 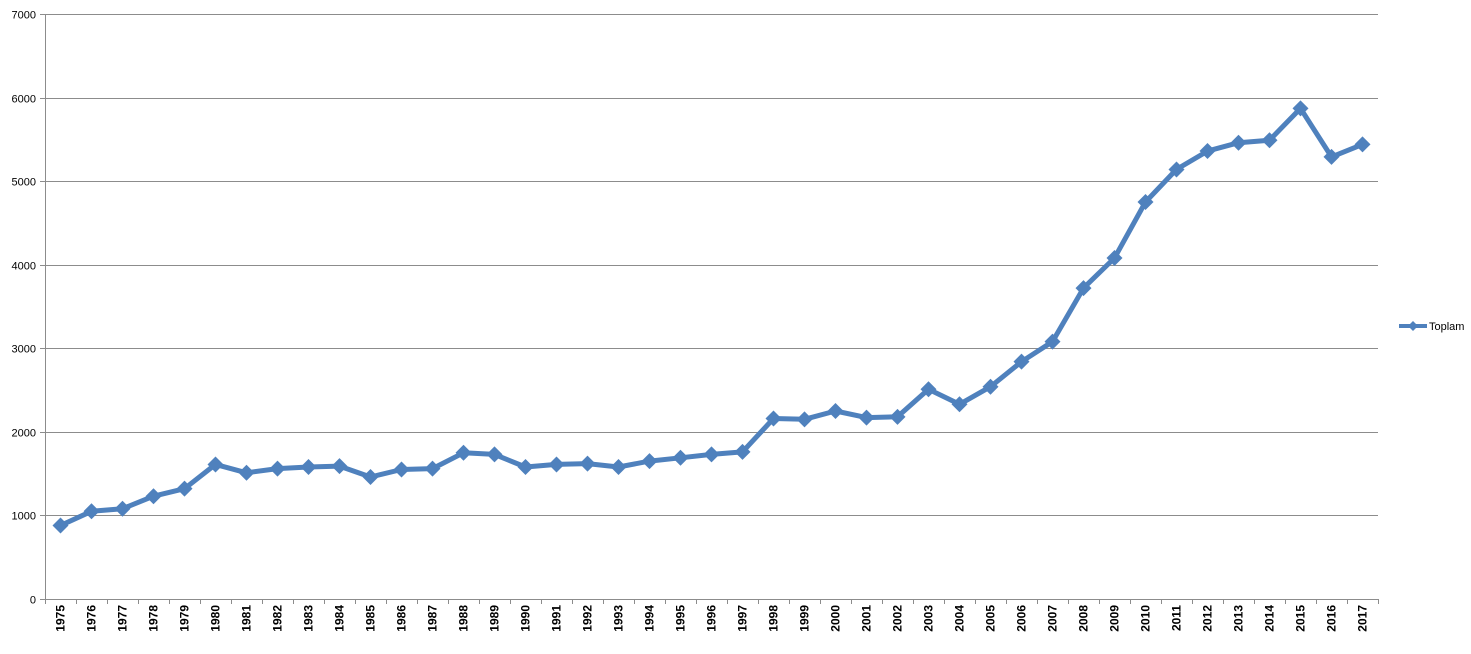 I want to click on x-tick-label: 1985, so click(x=371, y=618).